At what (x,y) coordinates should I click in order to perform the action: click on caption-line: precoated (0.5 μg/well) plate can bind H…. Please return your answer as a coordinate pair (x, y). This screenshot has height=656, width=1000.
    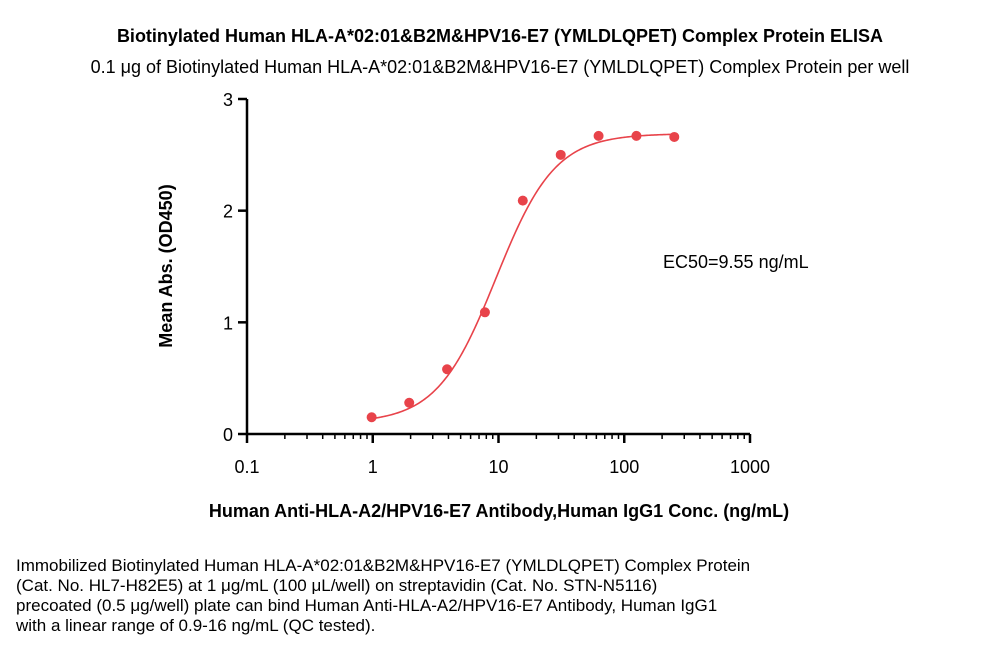
    Looking at the image, I should click on (367, 605).